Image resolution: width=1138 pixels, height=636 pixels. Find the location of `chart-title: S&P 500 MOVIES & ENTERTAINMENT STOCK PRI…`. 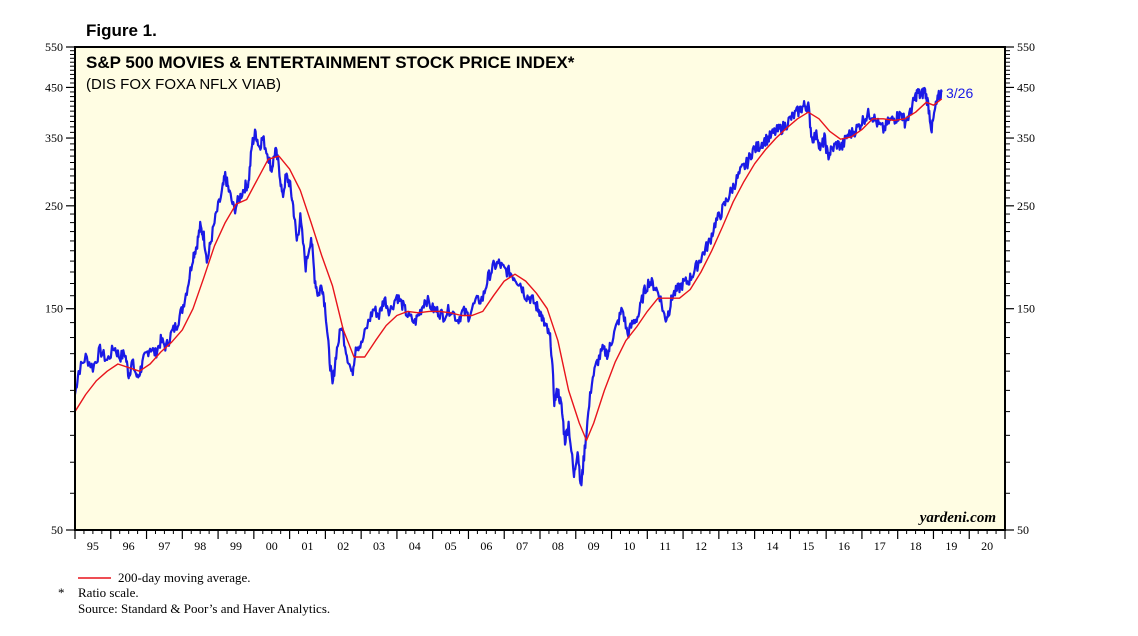

chart-title: S&P 500 MOVIES & ENTERTAINMENT STOCK PRI… is located at coordinates (330, 62).